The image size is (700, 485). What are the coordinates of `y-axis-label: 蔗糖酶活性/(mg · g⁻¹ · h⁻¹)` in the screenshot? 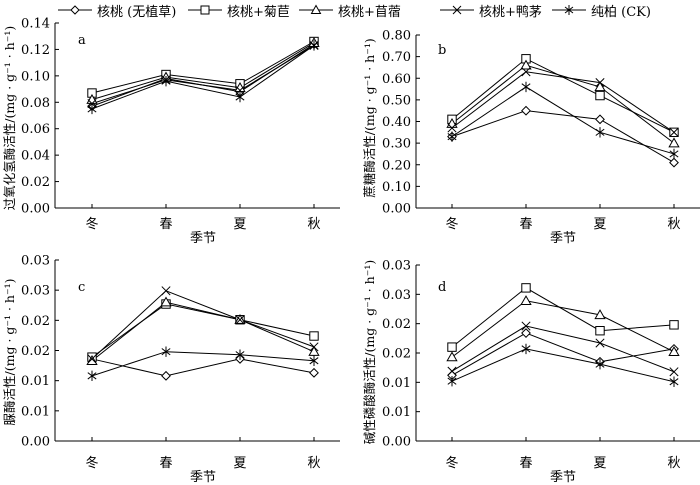 It's located at (369, 117).